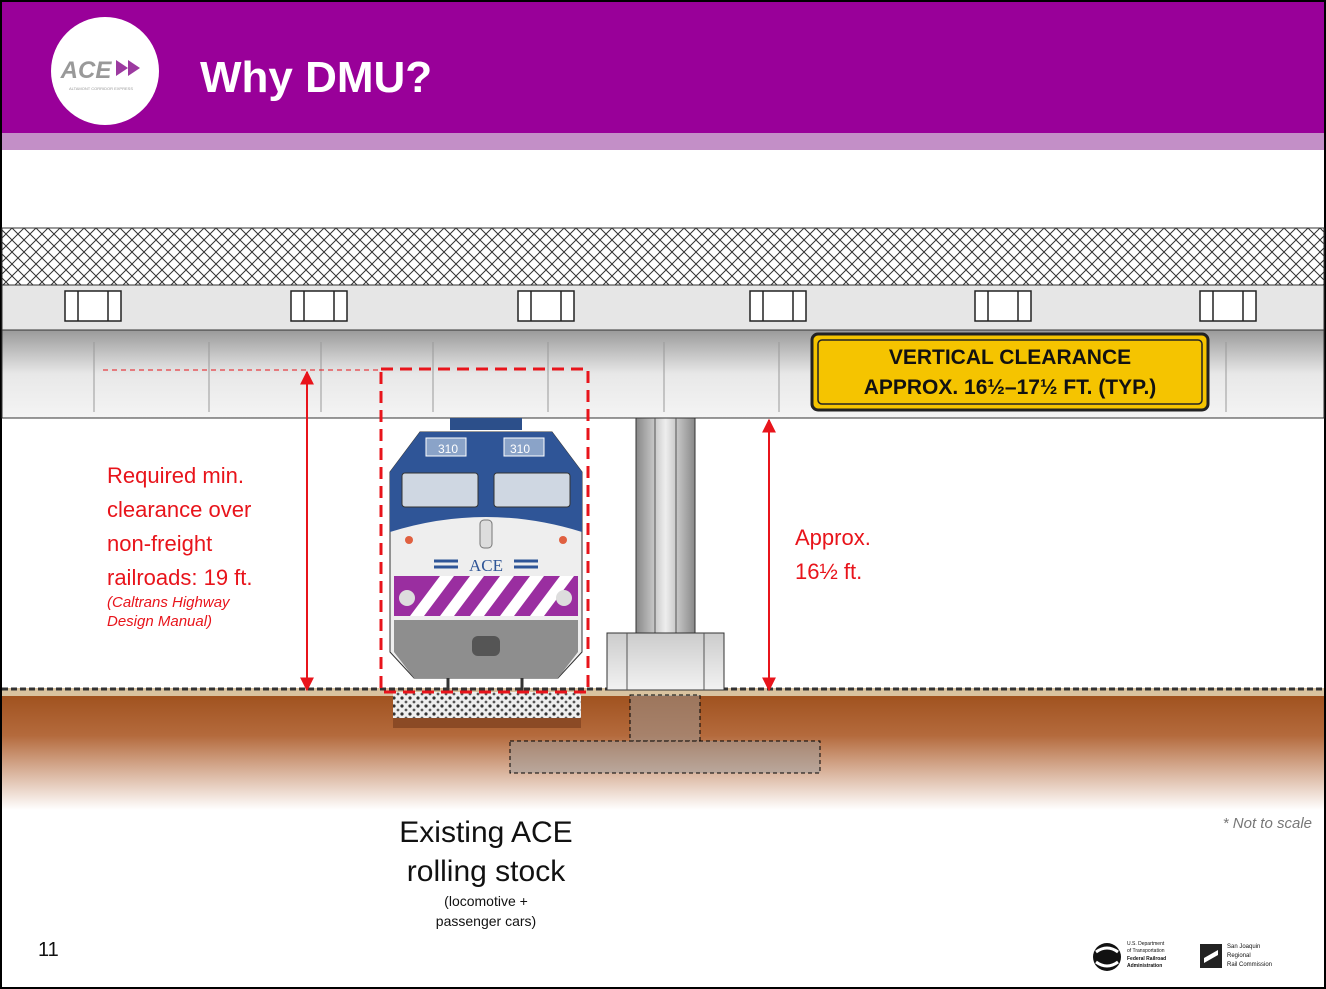 The height and width of the screenshot is (989, 1326). I want to click on caption-detail: passenger cars), so click(486, 921).